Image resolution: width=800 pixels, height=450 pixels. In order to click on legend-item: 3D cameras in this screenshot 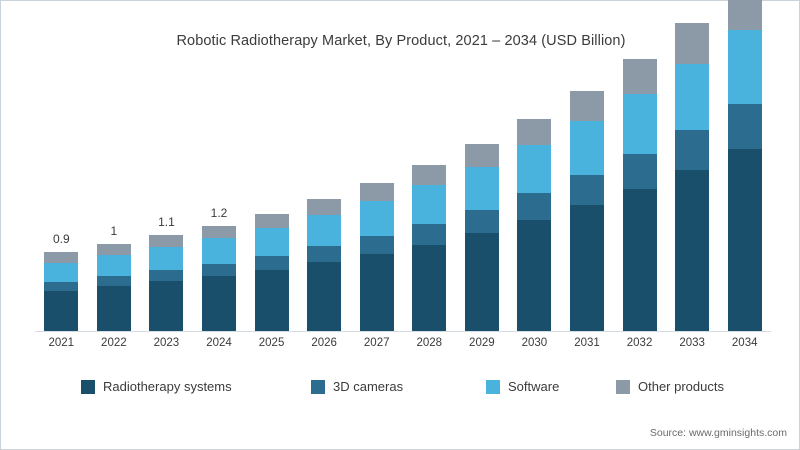, I will do `click(357, 386)`.